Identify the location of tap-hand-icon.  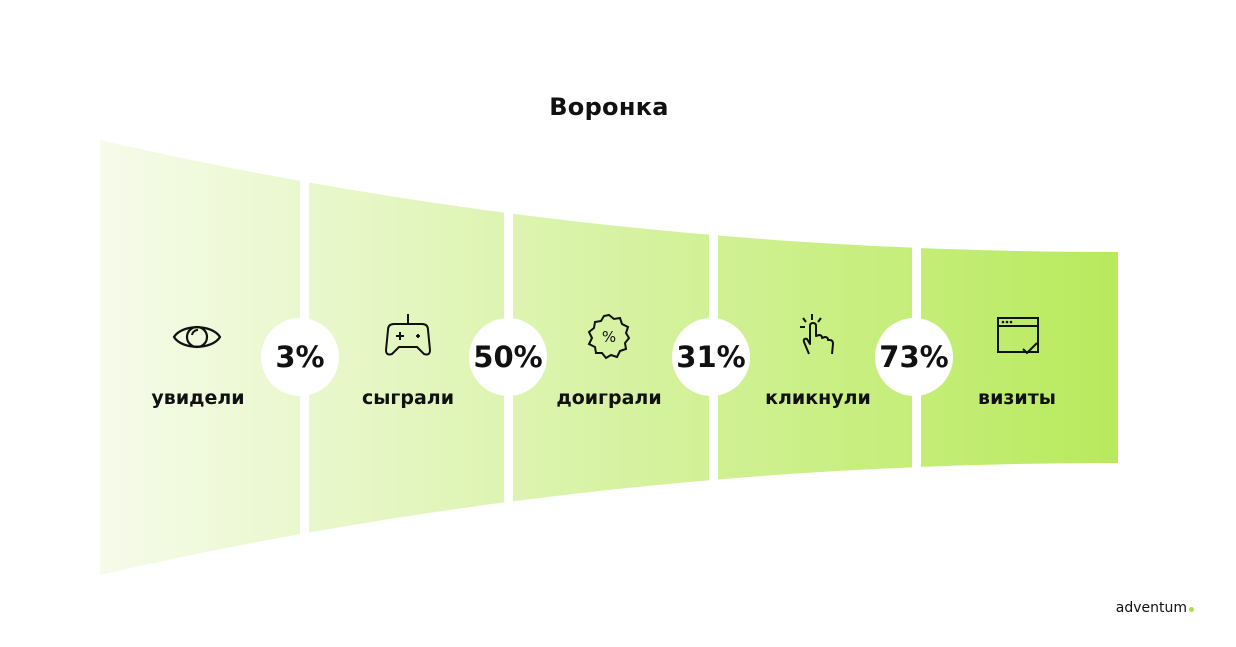
(817, 334).